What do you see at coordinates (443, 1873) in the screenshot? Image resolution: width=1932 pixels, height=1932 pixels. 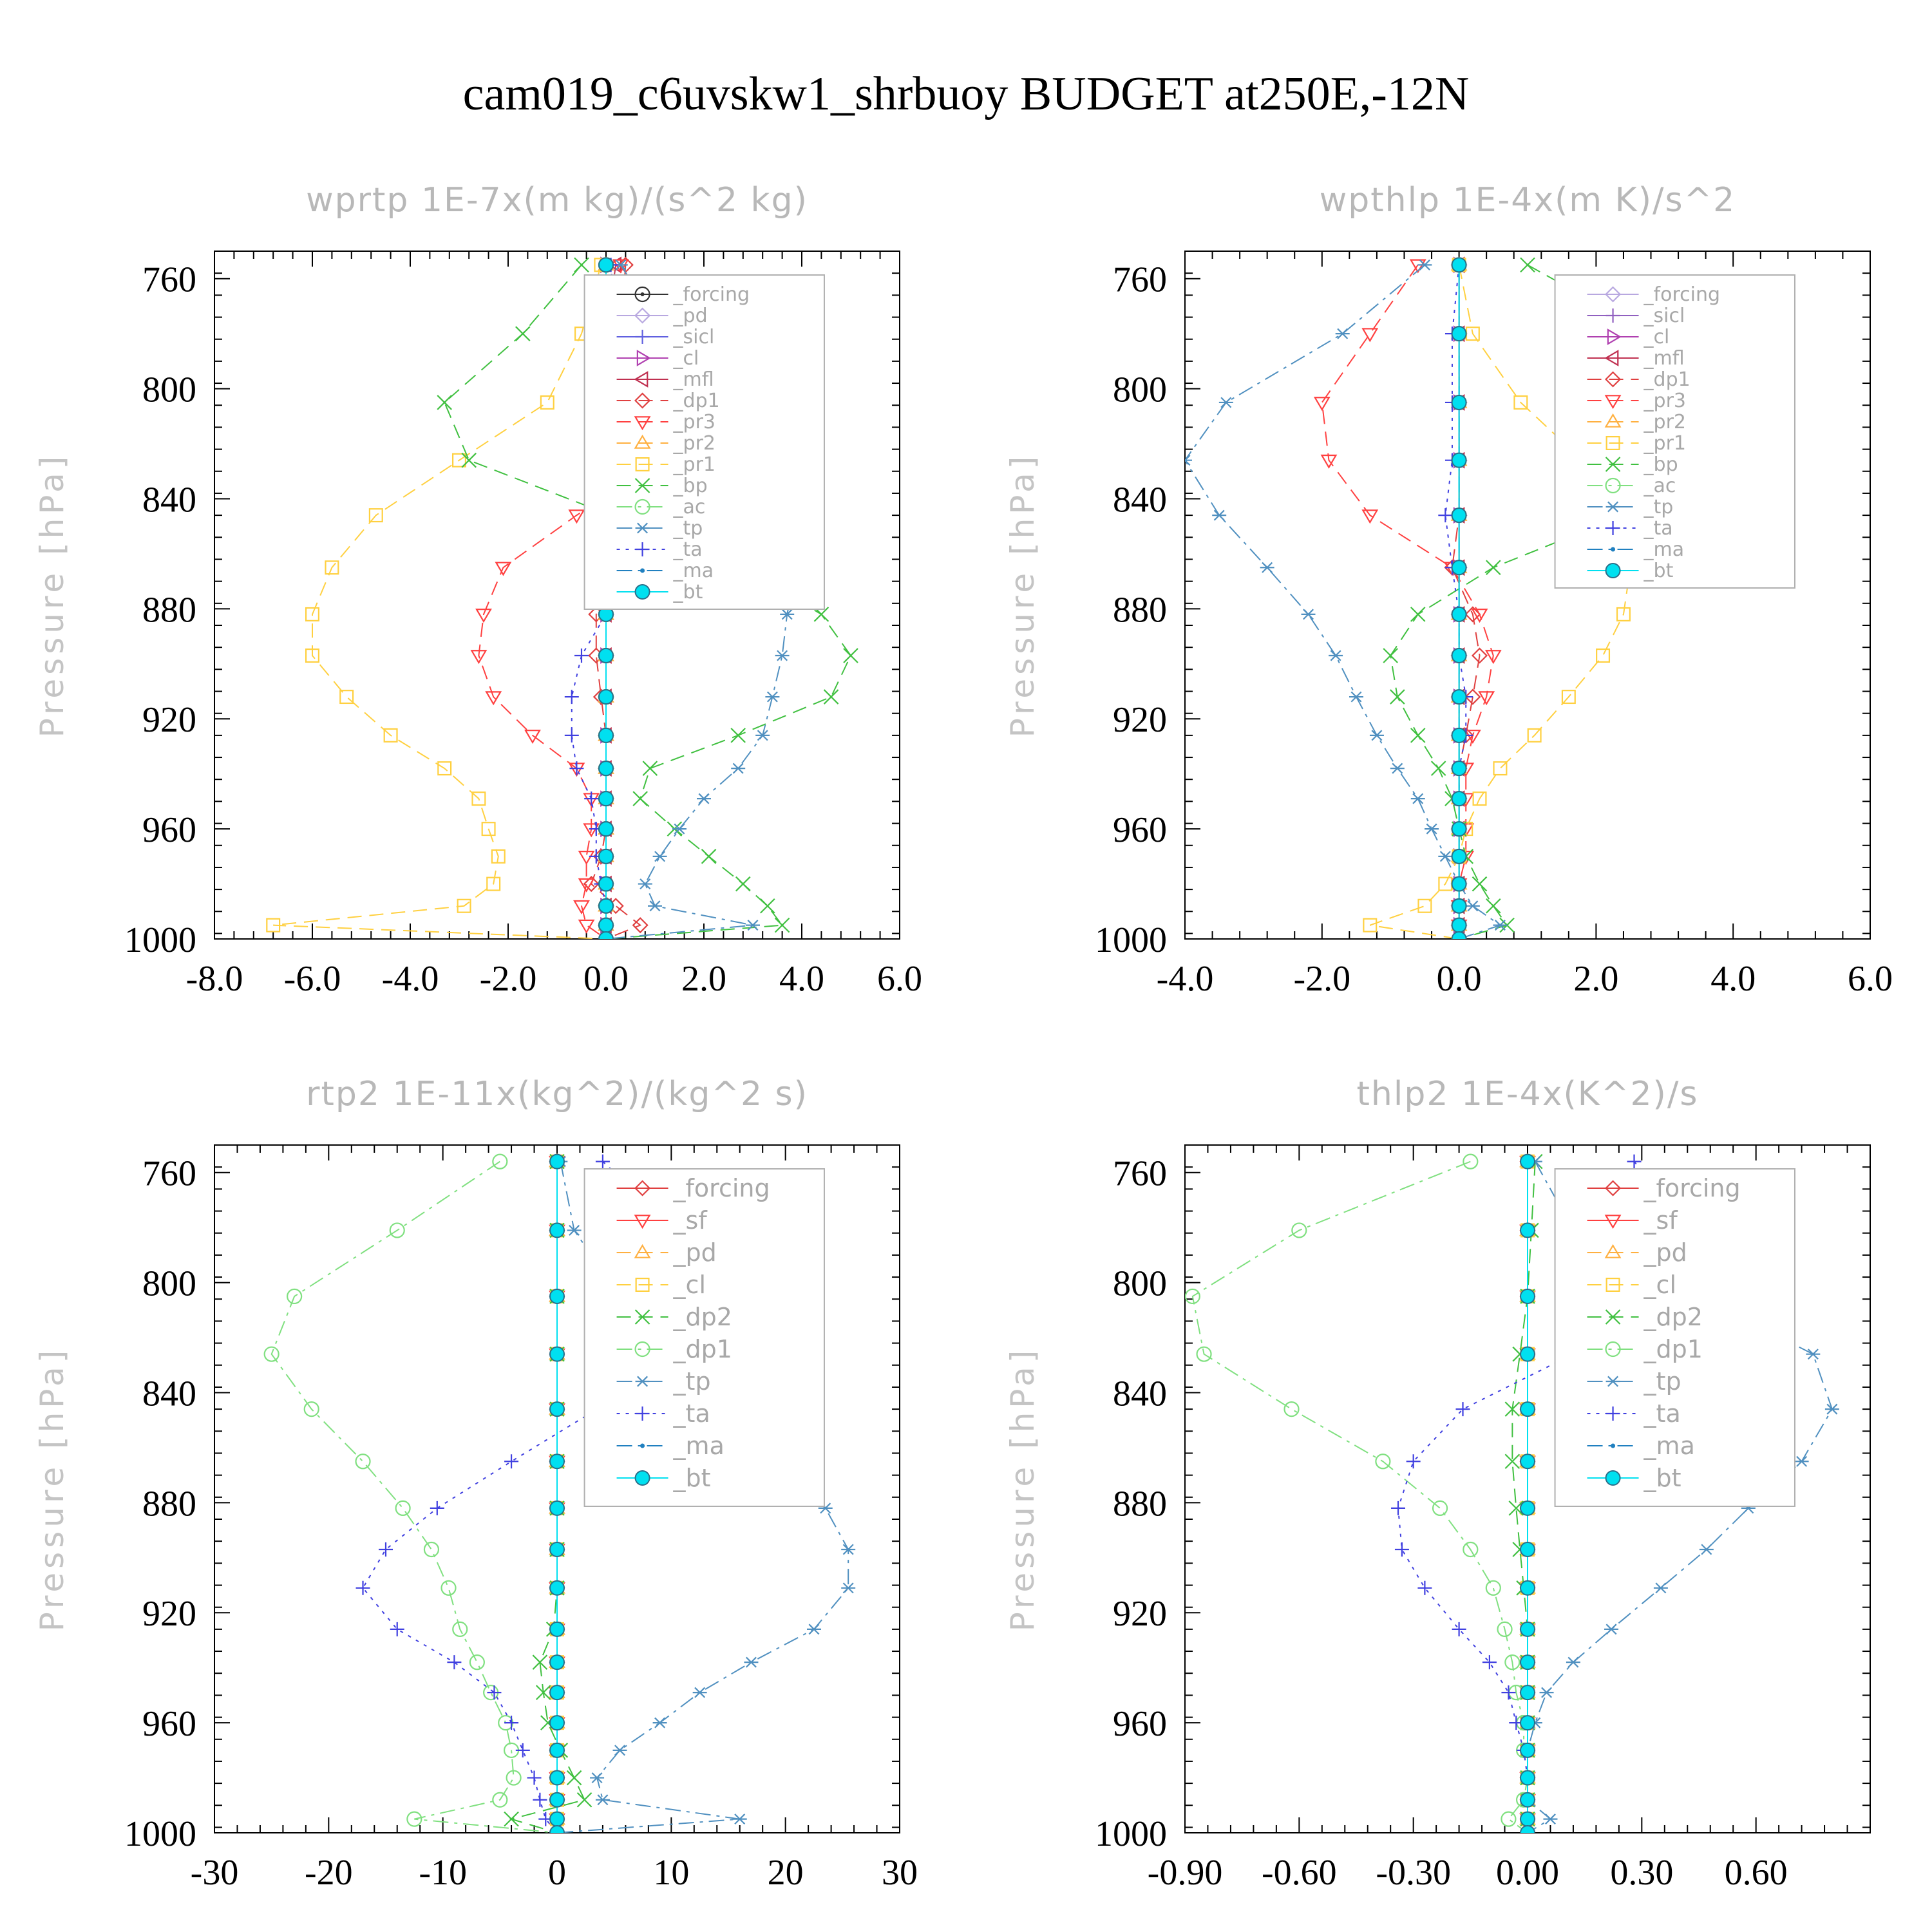 I see `x-tick-label: -10` at bounding box center [443, 1873].